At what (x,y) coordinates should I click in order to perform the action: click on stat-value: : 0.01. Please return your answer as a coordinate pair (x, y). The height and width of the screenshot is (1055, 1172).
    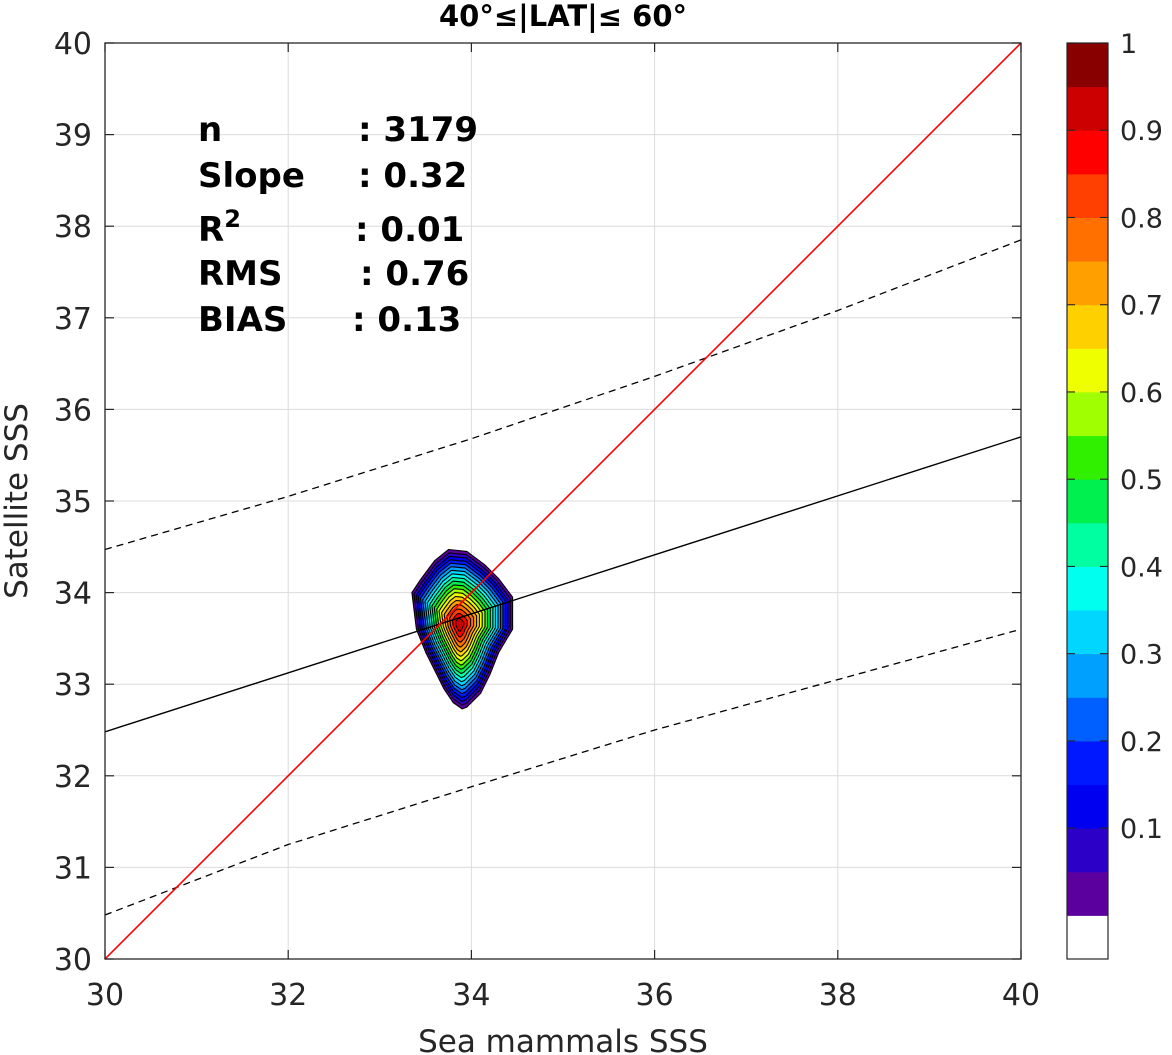
    Looking at the image, I should click on (409, 230).